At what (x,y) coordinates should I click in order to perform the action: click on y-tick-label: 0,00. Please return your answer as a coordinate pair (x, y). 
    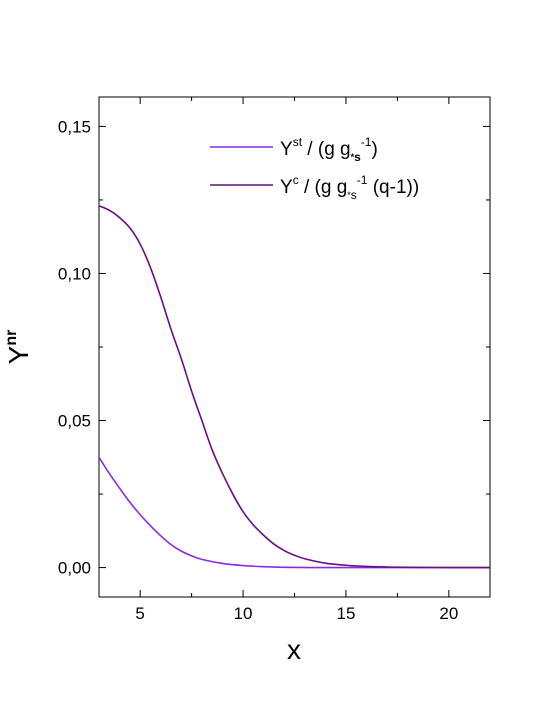
    Looking at the image, I should click on (74, 568).